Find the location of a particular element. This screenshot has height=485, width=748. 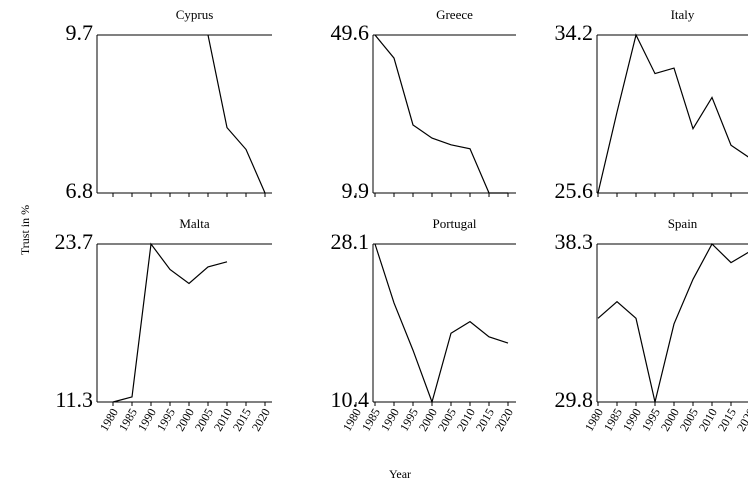

y-tick-label: 38.3 is located at coordinates (574, 241).